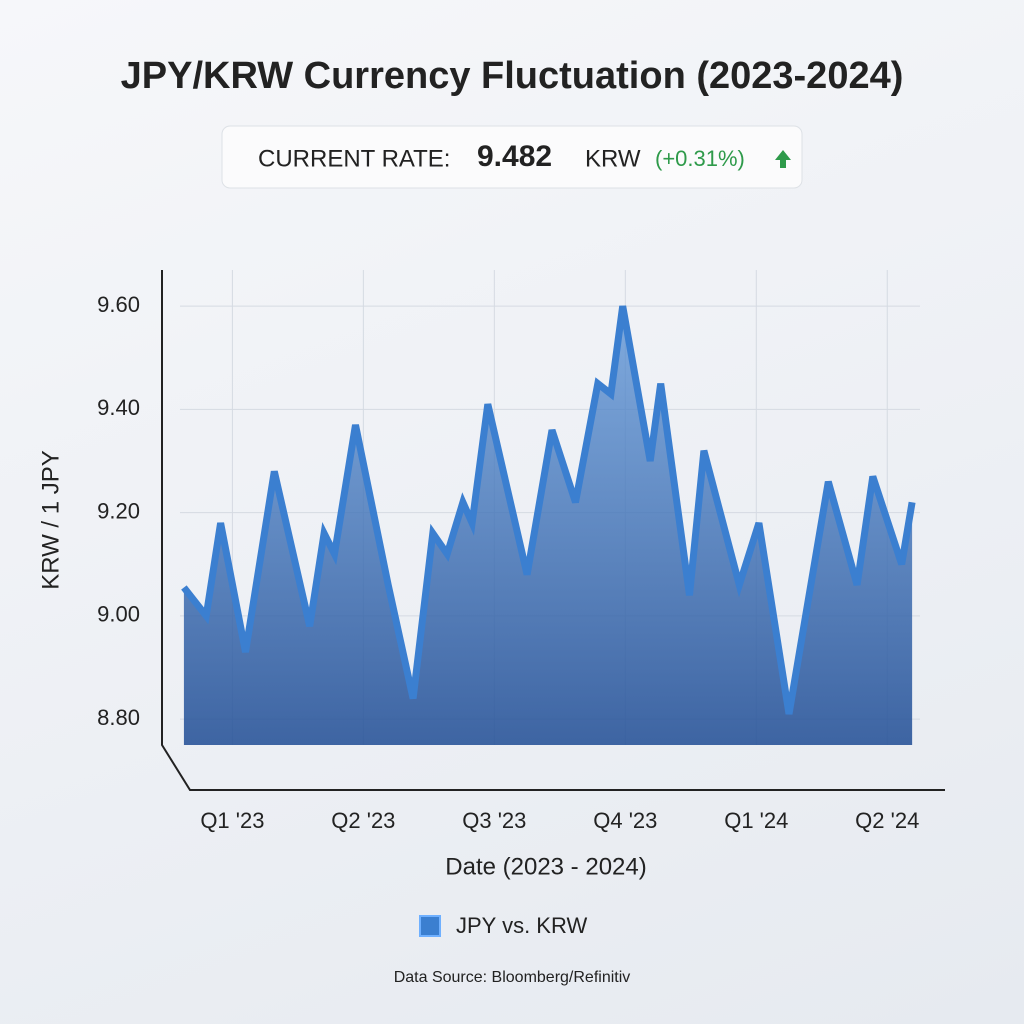  What do you see at coordinates (354, 158) in the screenshot?
I see `rate-label: CURRENT RATE:` at bounding box center [354, 158].